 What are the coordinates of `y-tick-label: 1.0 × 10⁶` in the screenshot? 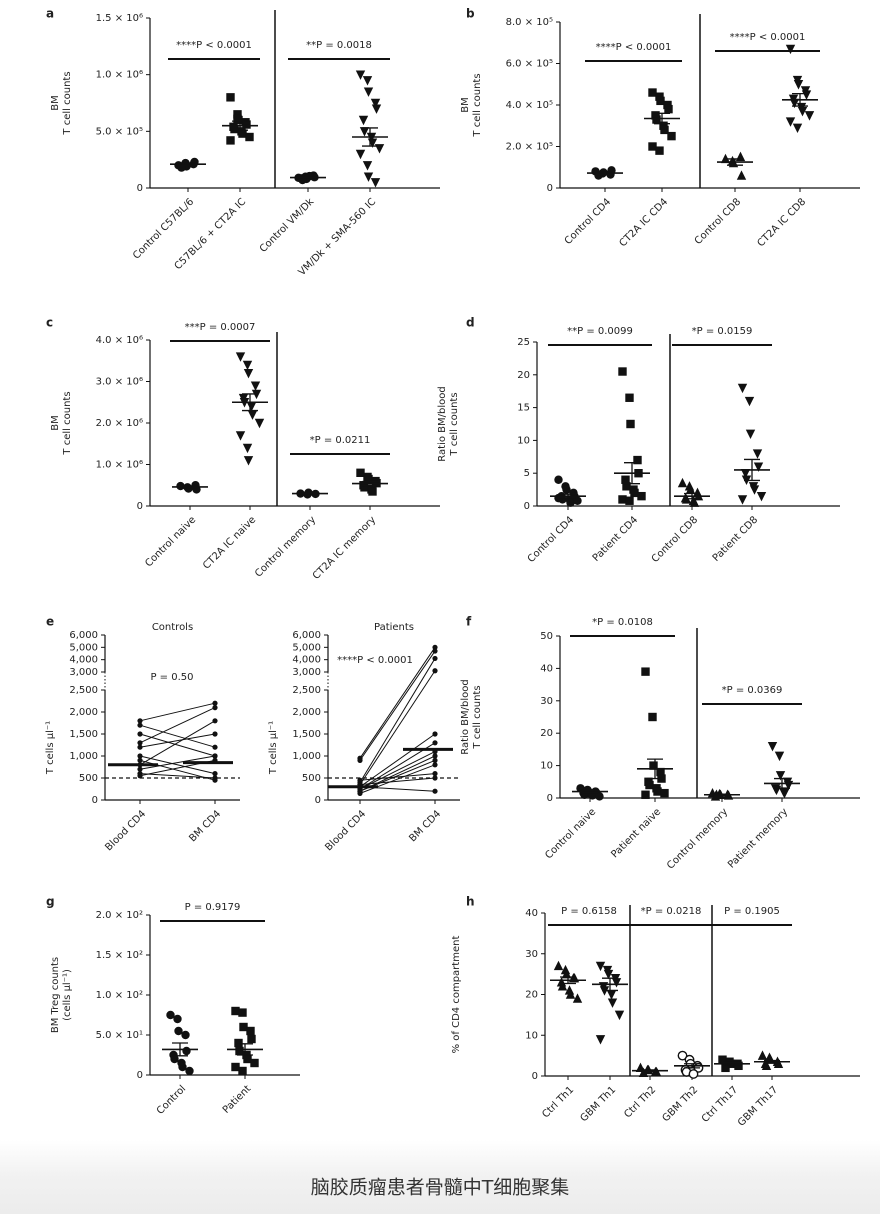 It's located at (119, 465).